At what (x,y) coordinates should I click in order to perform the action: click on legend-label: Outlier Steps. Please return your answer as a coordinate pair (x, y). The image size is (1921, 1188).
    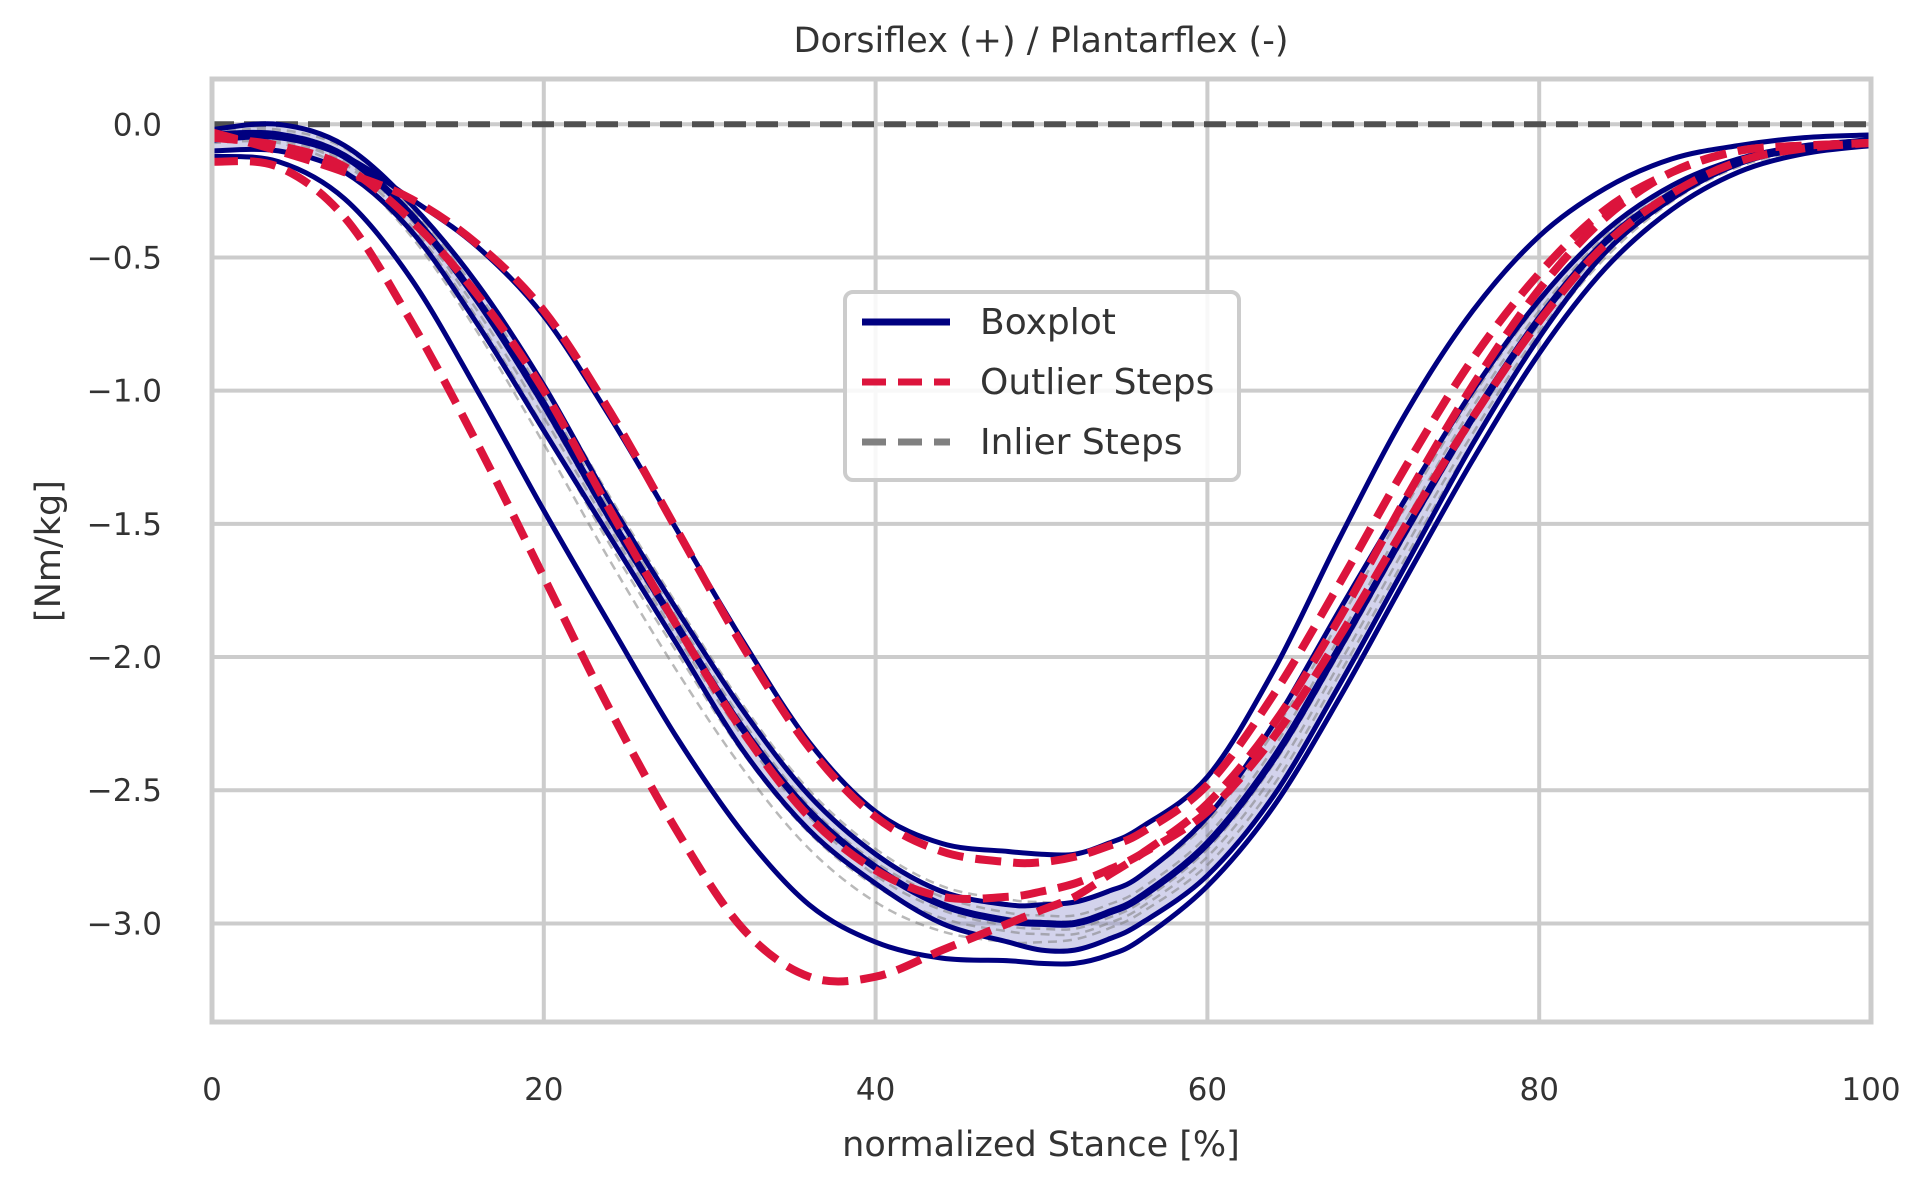
    Looking at the image, I should click on (1097, 382).